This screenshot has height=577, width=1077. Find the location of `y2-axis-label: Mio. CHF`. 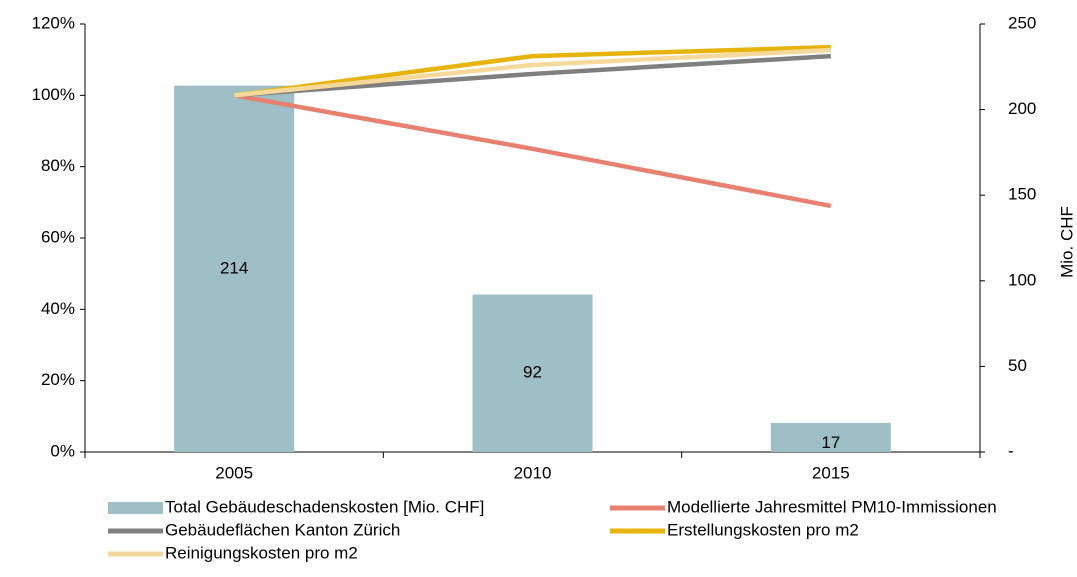

y2-axis-label: Mio. CHF is located at coordinates (1066, 242).